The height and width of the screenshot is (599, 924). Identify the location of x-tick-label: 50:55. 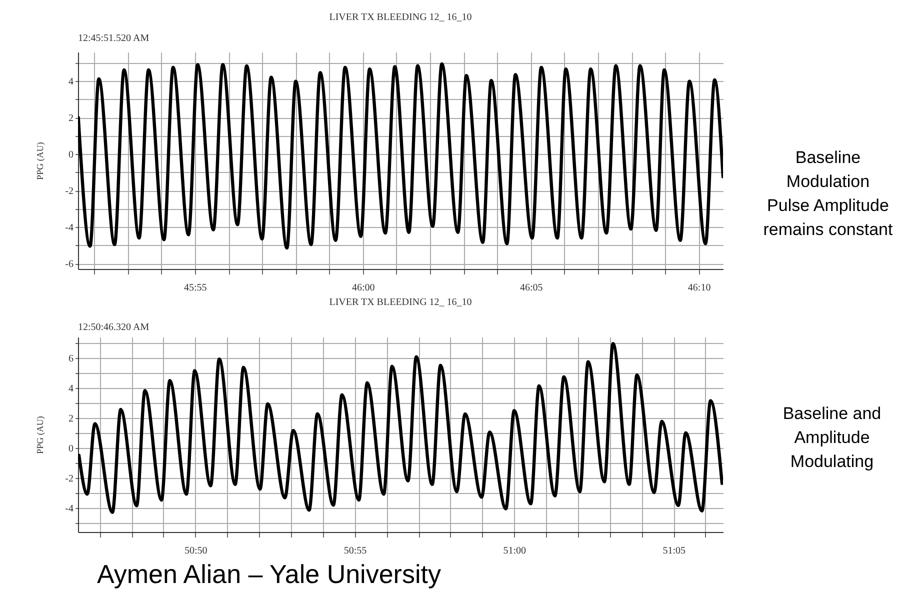
(355, 551).